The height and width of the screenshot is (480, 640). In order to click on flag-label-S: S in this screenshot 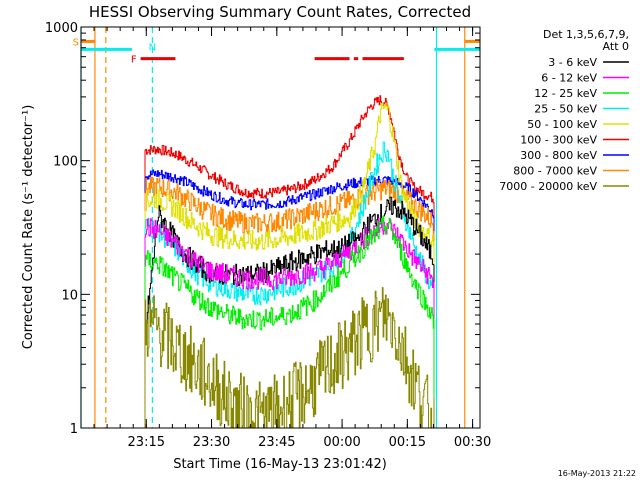, I will do `click(76, 42)`.